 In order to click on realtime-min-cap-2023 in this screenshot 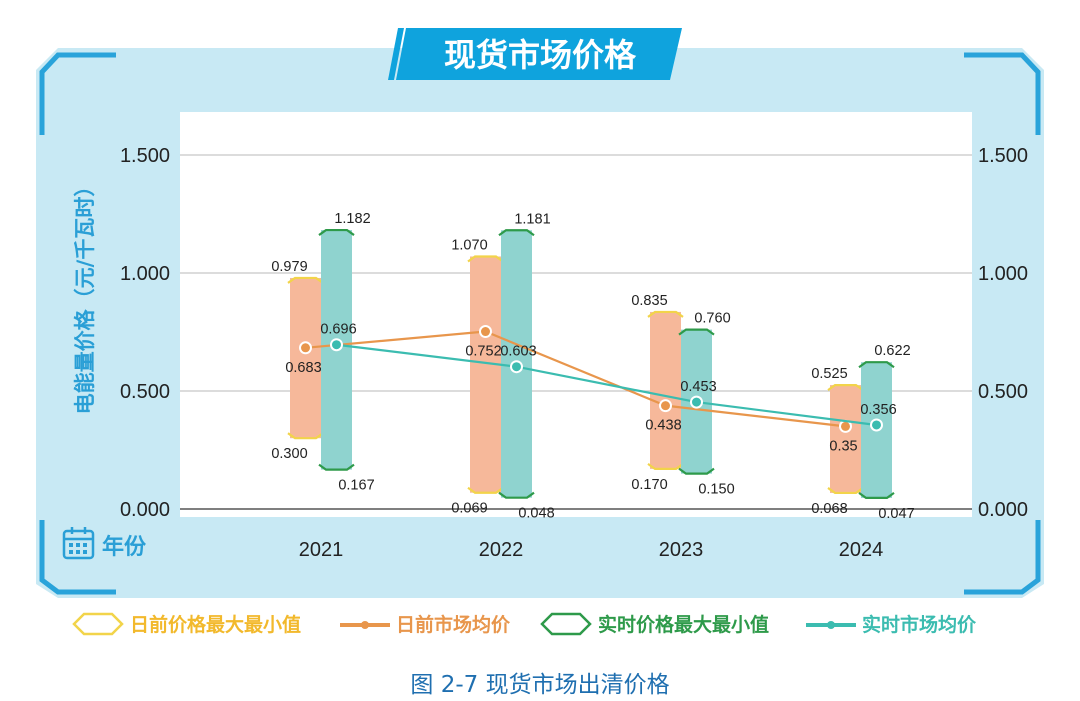, I will do `click(696, 471)`.